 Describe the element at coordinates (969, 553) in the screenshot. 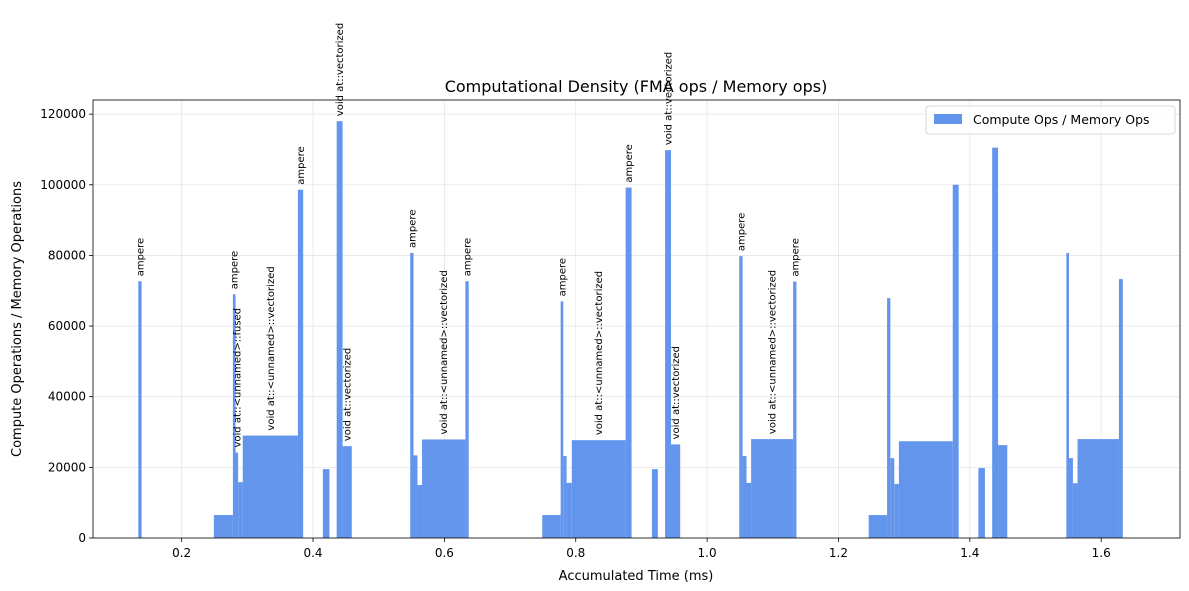

I see `x-tick-label: 1.4` at that location.